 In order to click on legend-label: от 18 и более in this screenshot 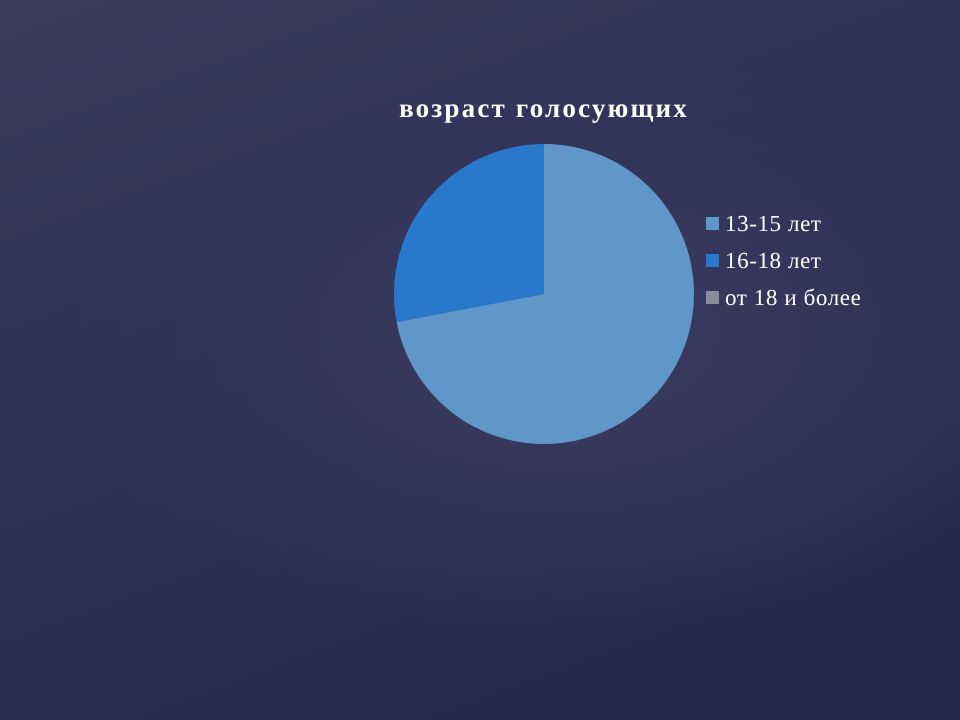, I will do `click(793, 297)`.